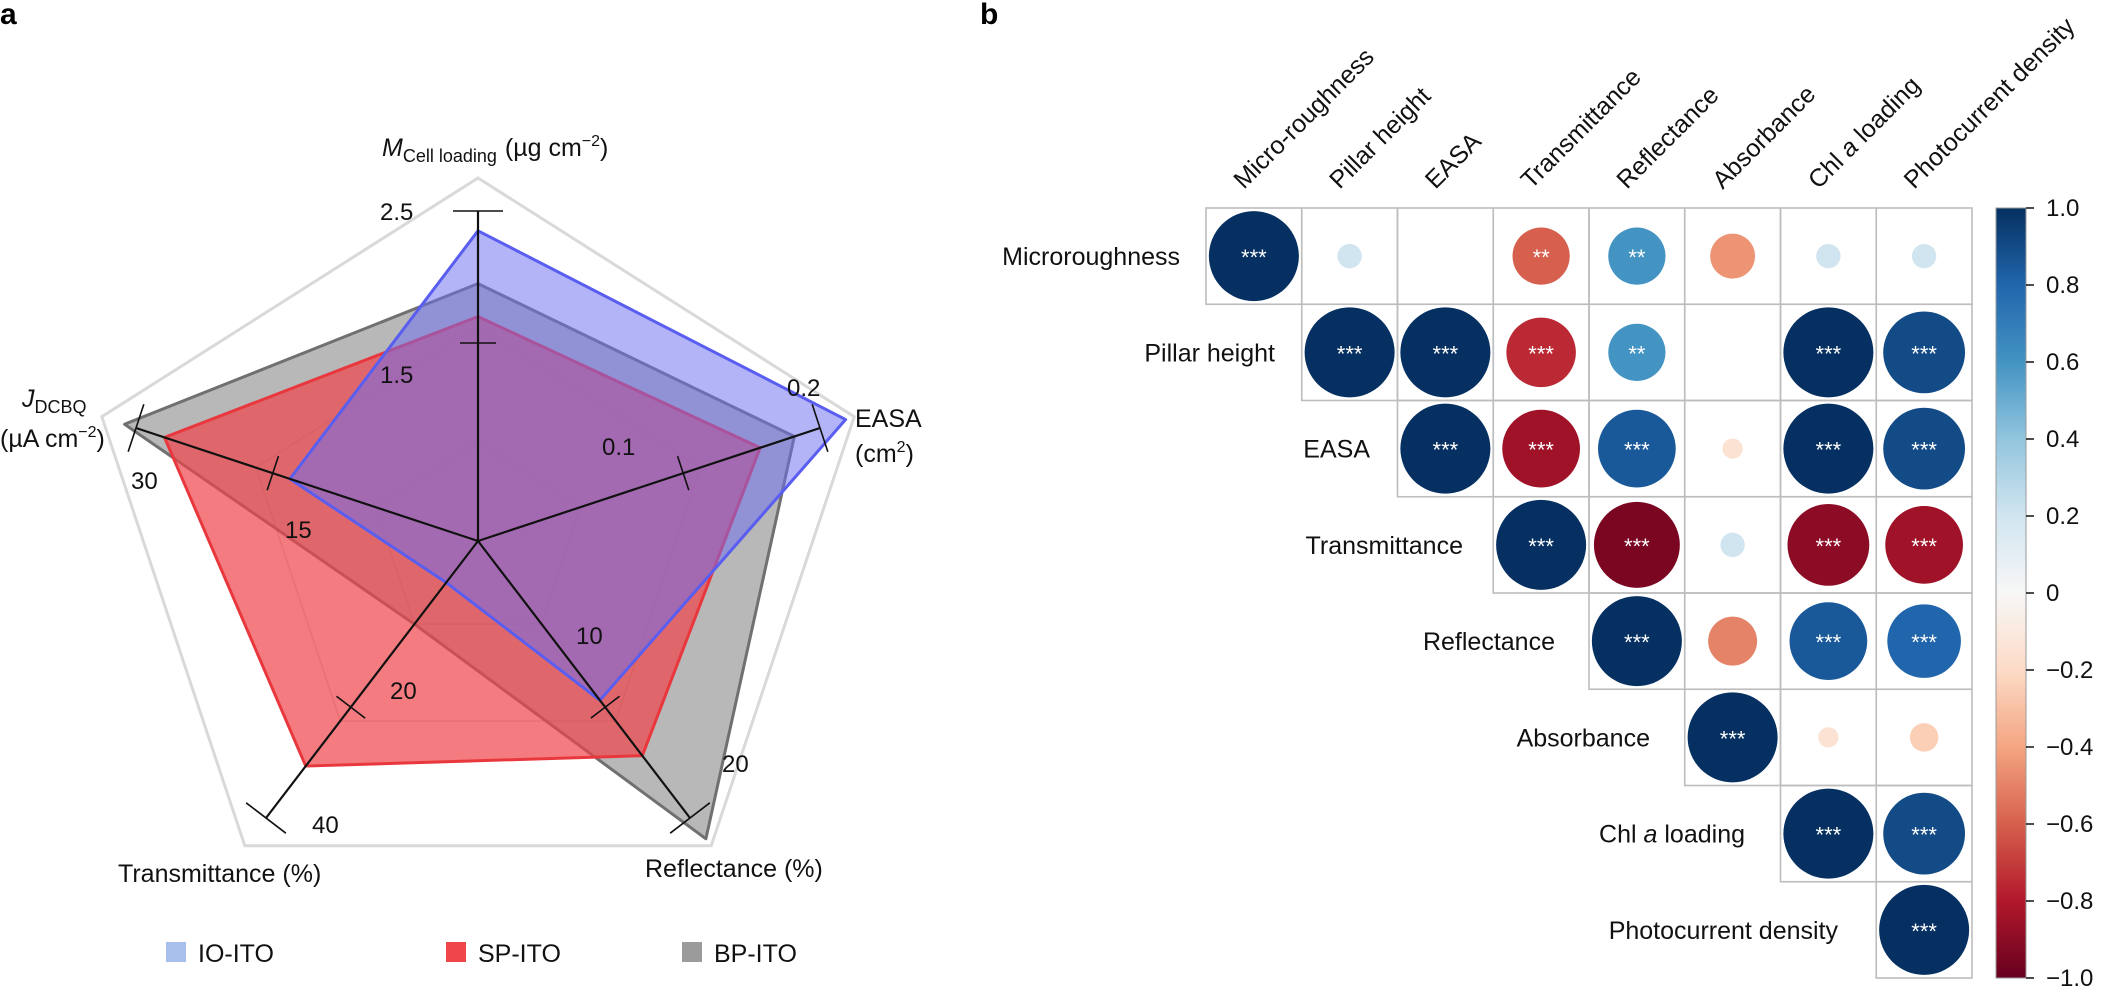  What do you see at coordinates (236, 954) in the screenshot?
I see `legend-label-io-ito: IO-ITO` at bounding box center [236, 954].